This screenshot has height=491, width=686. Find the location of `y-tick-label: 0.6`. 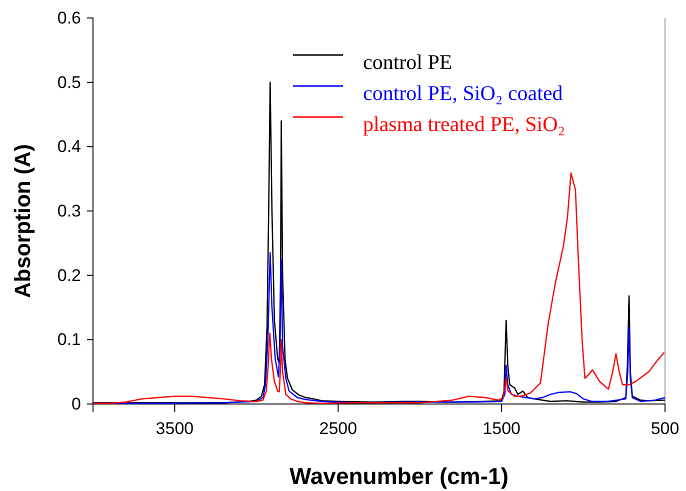

y-tick-label: 0.6 is located at coordinates (69, 18).